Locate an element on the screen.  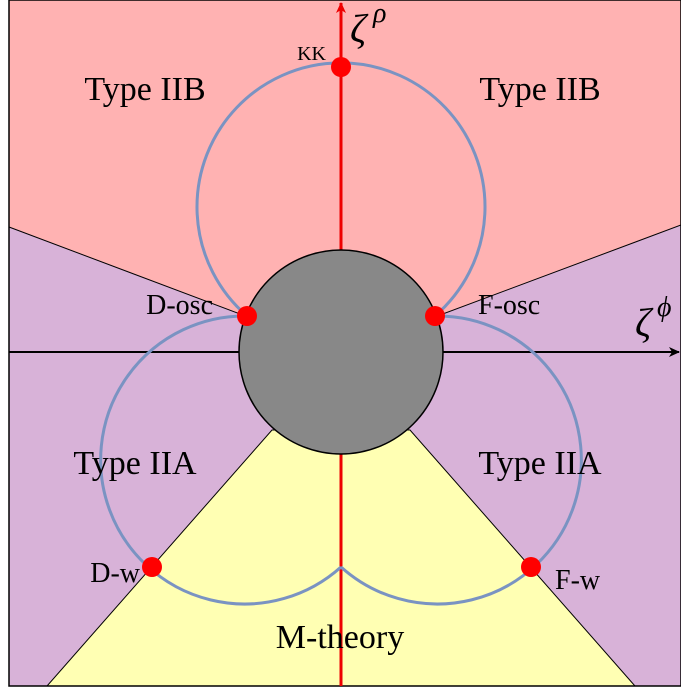
point-label: D-osc is located at coordinates (179, 305).